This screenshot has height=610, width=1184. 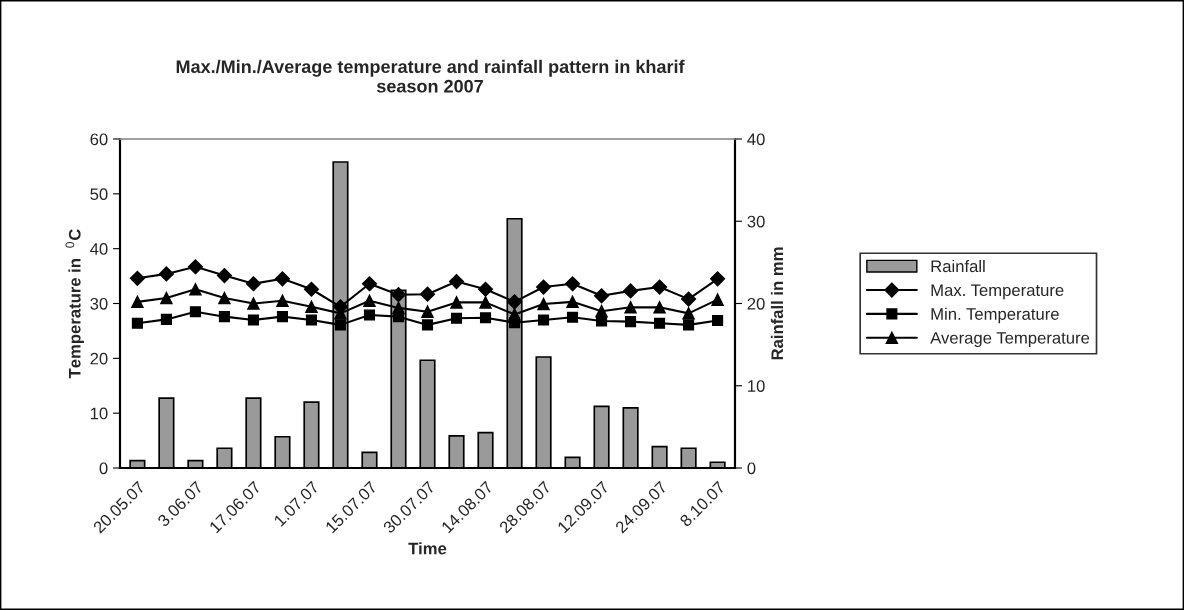 I want to click on x-axis-title: Time, so click(x=427, y=548).